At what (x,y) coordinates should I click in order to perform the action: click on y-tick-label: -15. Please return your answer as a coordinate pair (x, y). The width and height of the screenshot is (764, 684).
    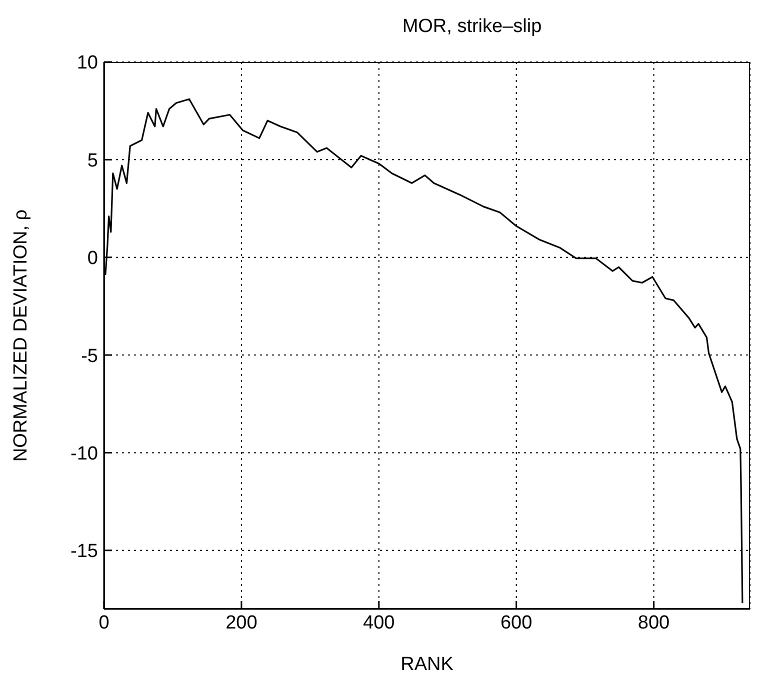
    Looking at the image, I should click on (84, 551).